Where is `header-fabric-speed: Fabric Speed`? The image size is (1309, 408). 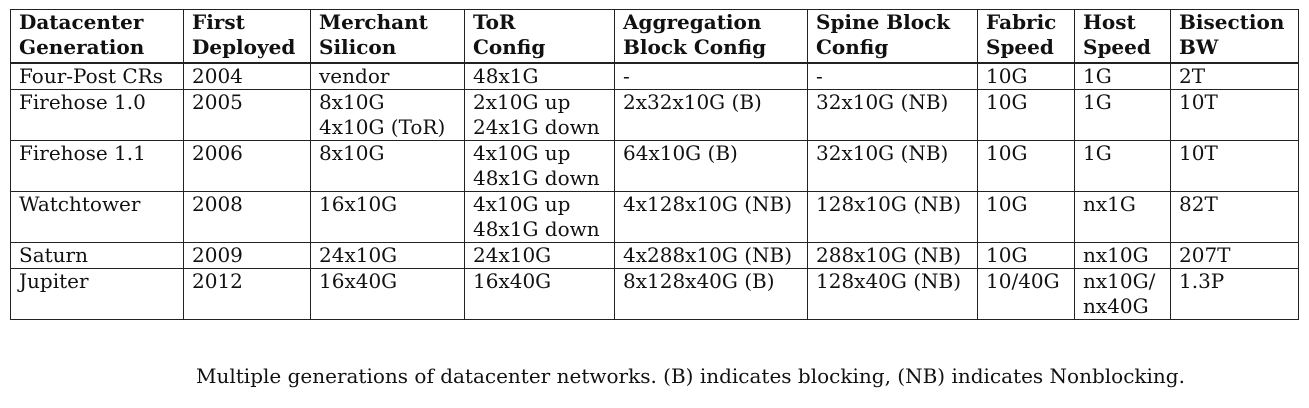 header-fabric-speed: Fabric Speed is located at coordinates (1026, 36).